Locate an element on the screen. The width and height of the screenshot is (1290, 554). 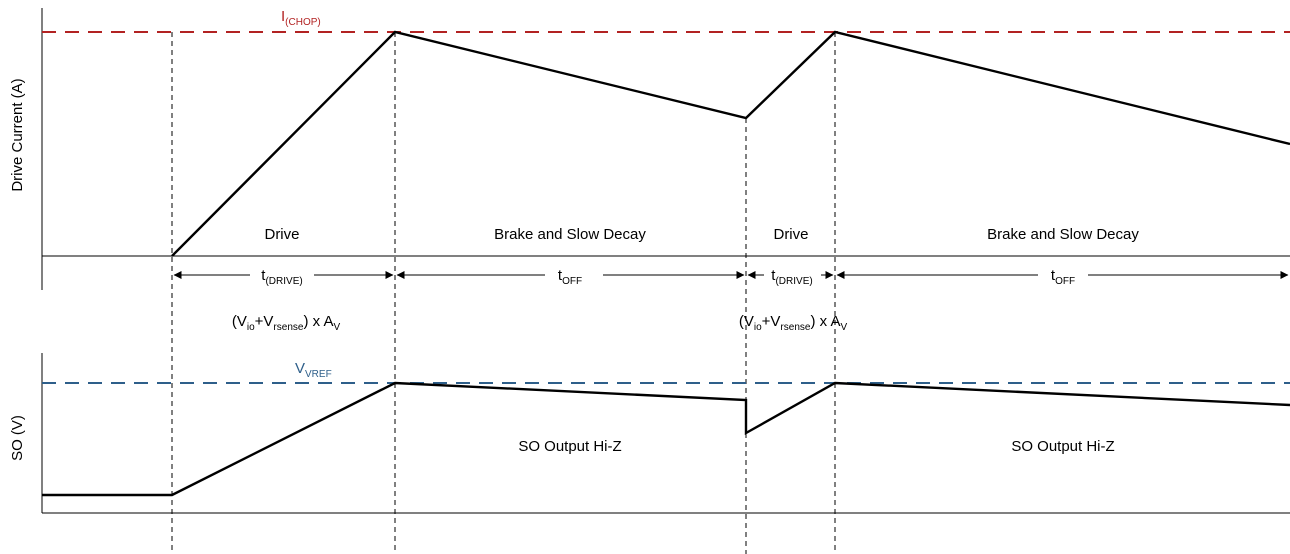
formula-2-p1: (V is located at coordinates (746, 321).